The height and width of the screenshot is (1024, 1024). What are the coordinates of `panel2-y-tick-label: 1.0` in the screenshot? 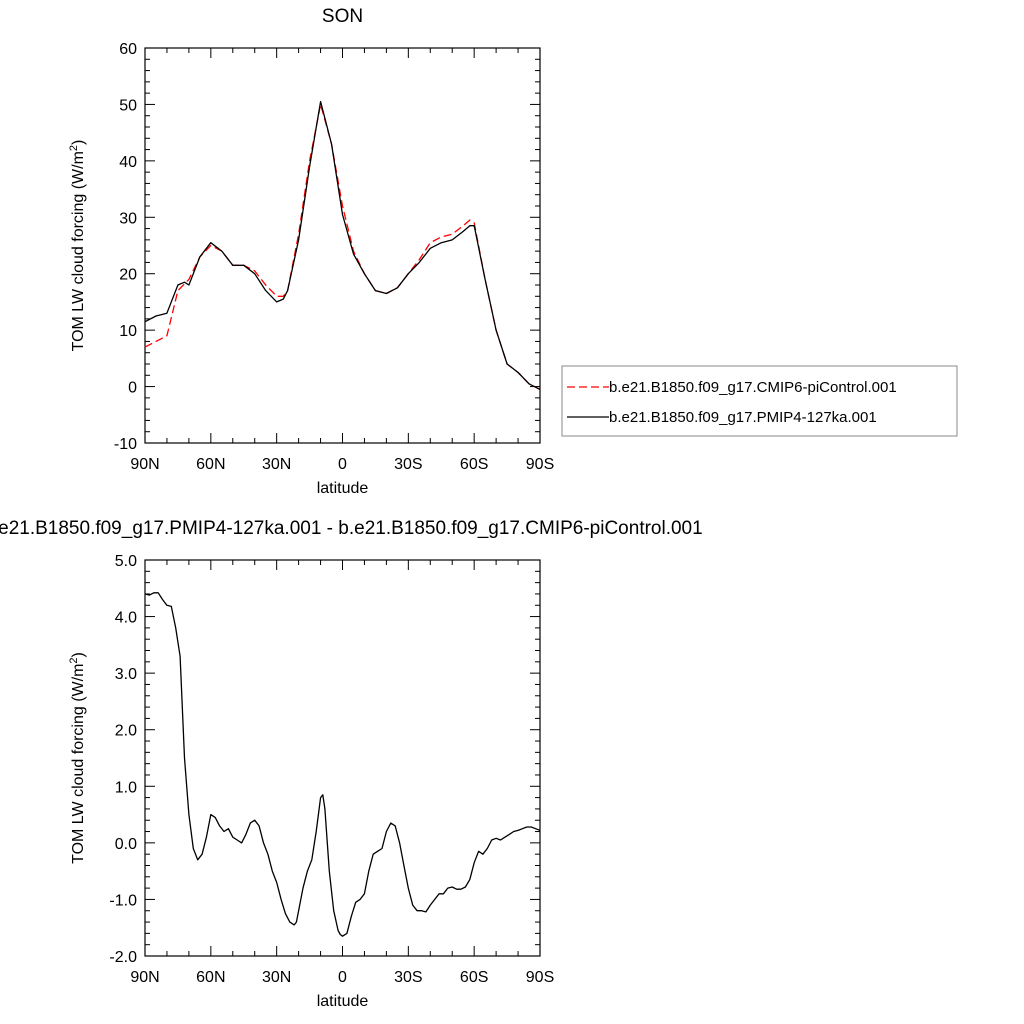 It's located at (126, 787).